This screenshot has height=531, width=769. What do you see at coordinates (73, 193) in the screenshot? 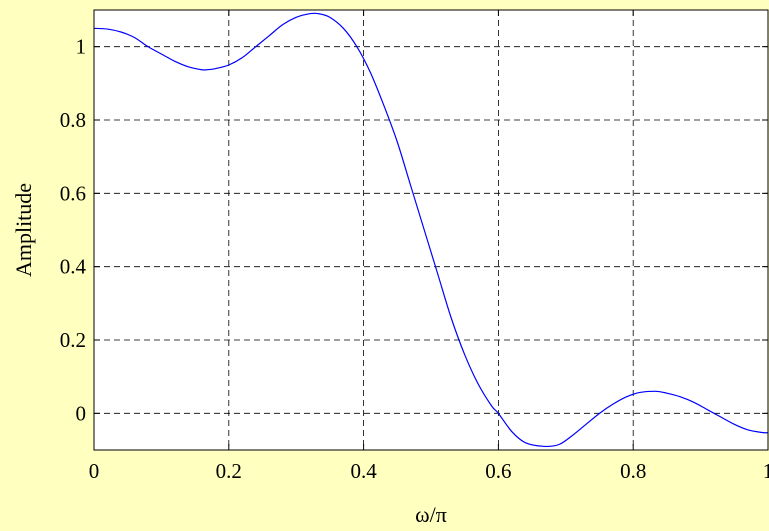
I see `y-tick-label: 0.6` at bounding box center [73, 193].